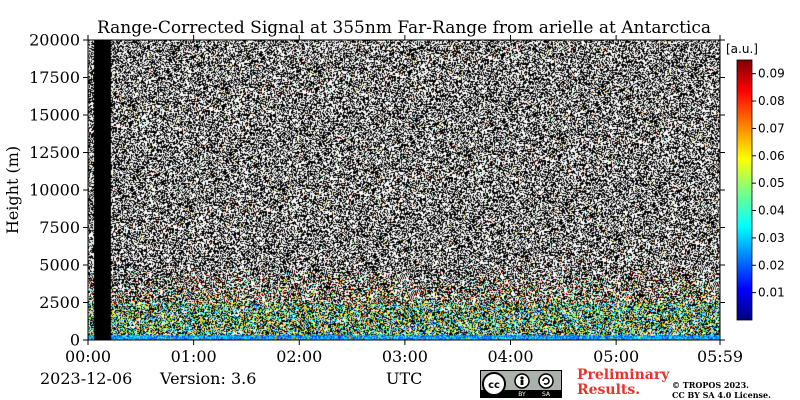  I want to click on colorbar-tick-label: 0.08, so click(771, 101).